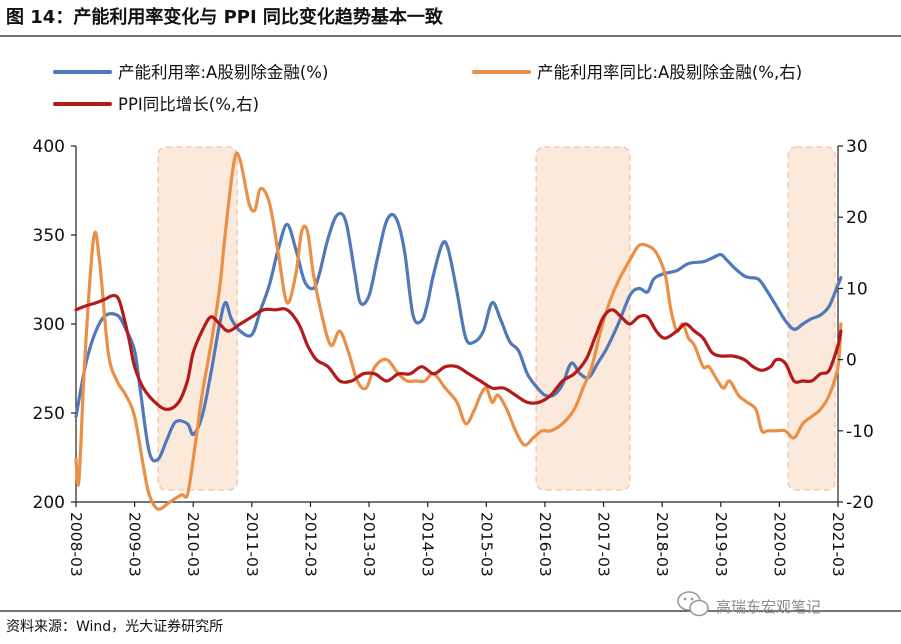 The height and width of the screenshot is (644, 901). Describe the element at coordinates (693, 604) in the screenshot. I see `wechat-icon` at that location.